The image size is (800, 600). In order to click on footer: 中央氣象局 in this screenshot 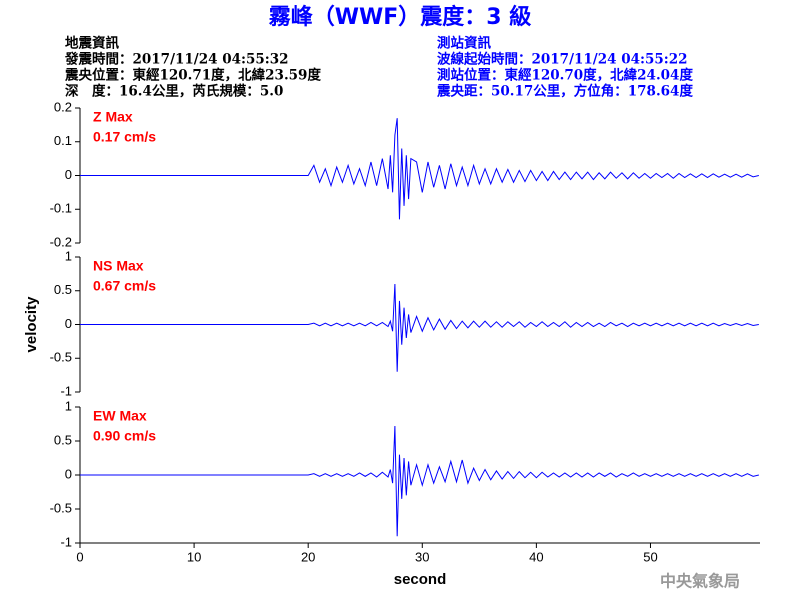, I will do `click(700, 581)`.